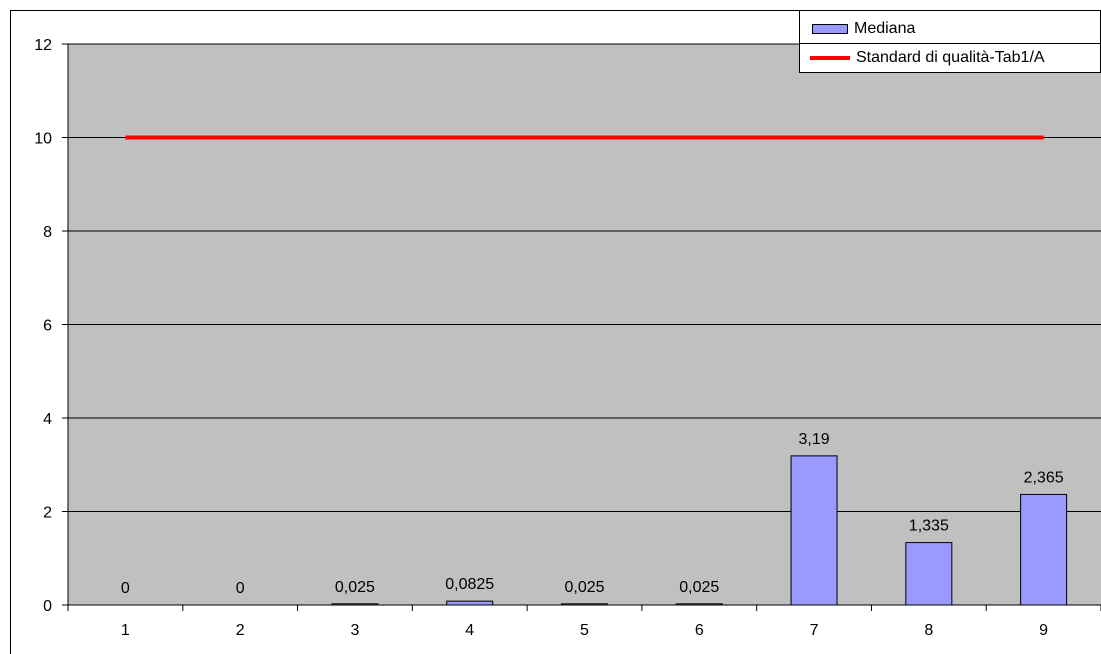 Image resolution: width=1101 pixels, height=654 pixels. Describe the element at coordinates (1044, 477) in the screenshot. I see `data-label: 2,365` at that location.